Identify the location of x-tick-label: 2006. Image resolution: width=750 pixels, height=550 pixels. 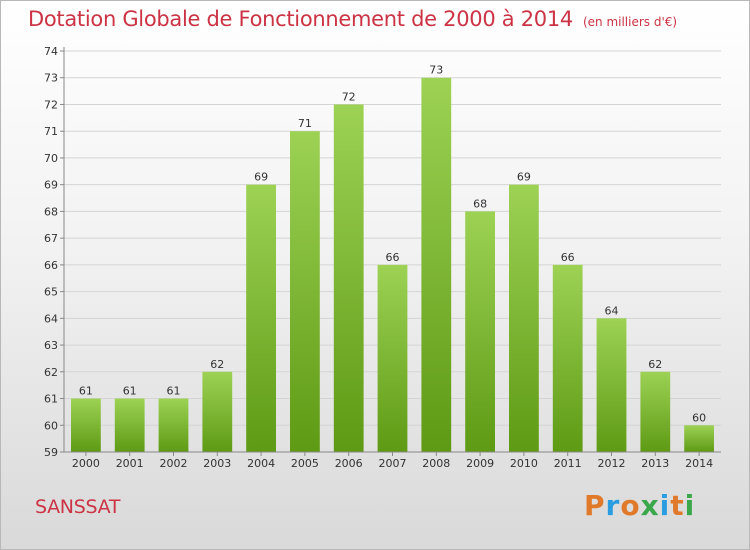
(349, 463).